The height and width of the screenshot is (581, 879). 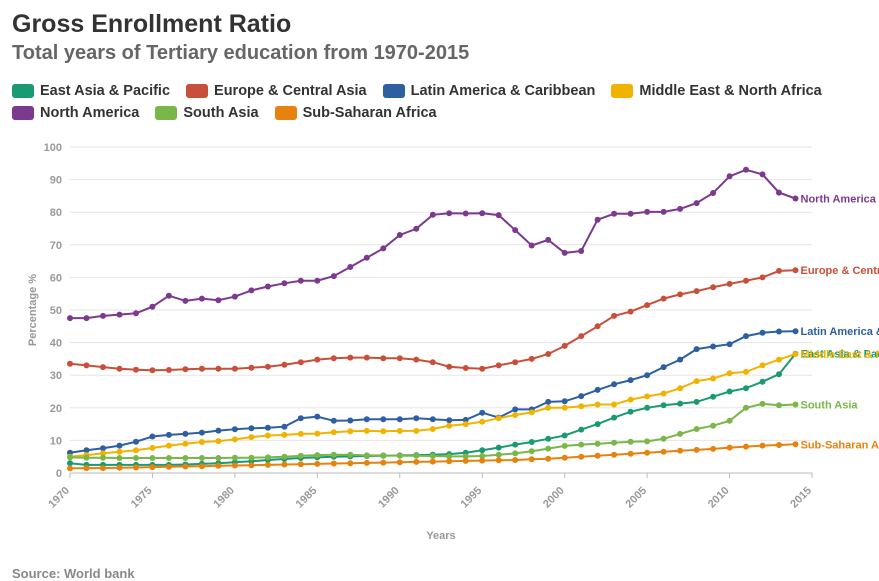 I want to click on series-end-label: Latin America & Caribbean, so click(x=840, y=332).